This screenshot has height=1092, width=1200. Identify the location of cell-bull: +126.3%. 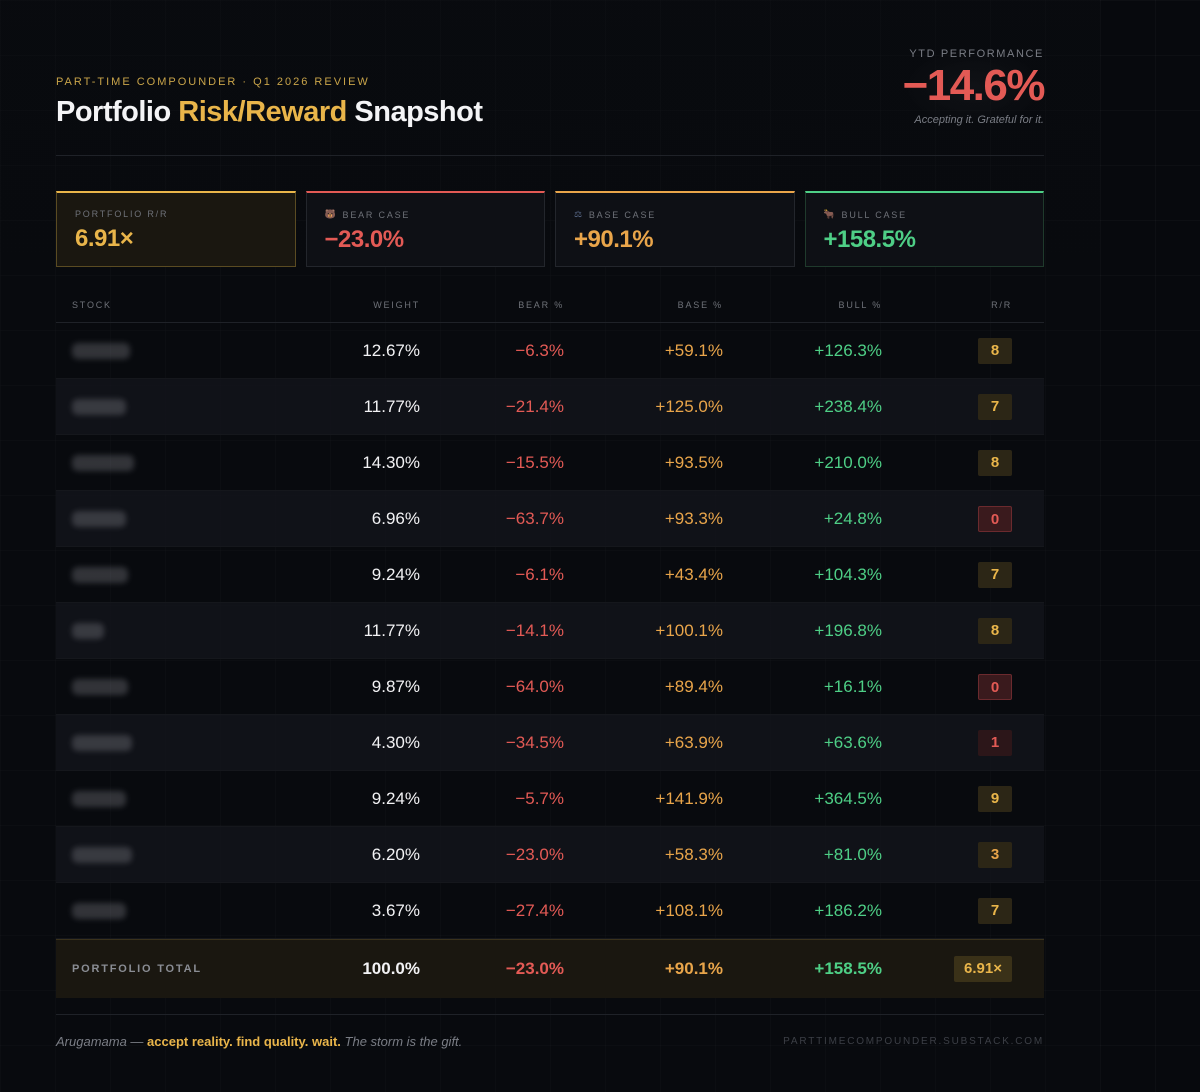
(848, 350).